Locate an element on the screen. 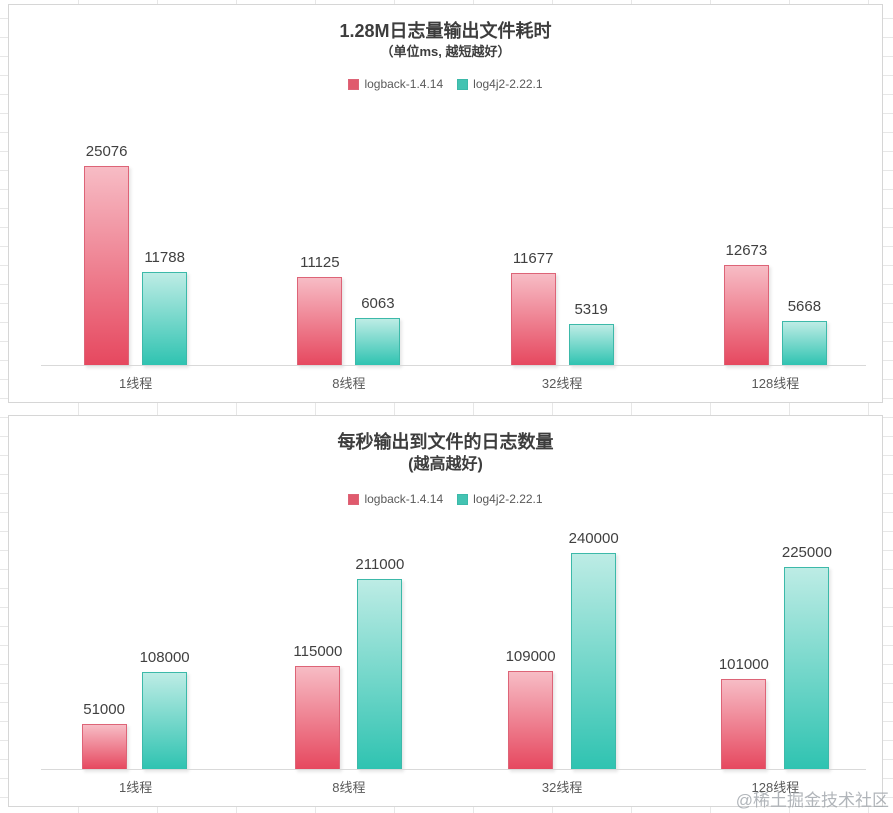 Image resolution: width=893 pixels, height=813 pixels. bar-wrap: 240000 is located at coordinates (594, 650).